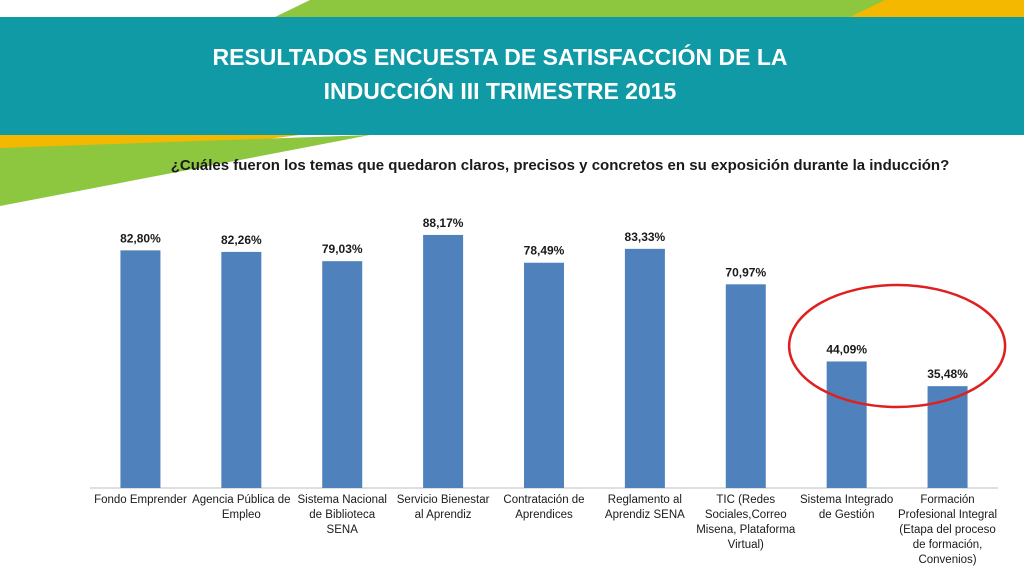 The width and height of the screenshot is (1024, 576). I want to click on left-green-stripe, so click(185, 170).